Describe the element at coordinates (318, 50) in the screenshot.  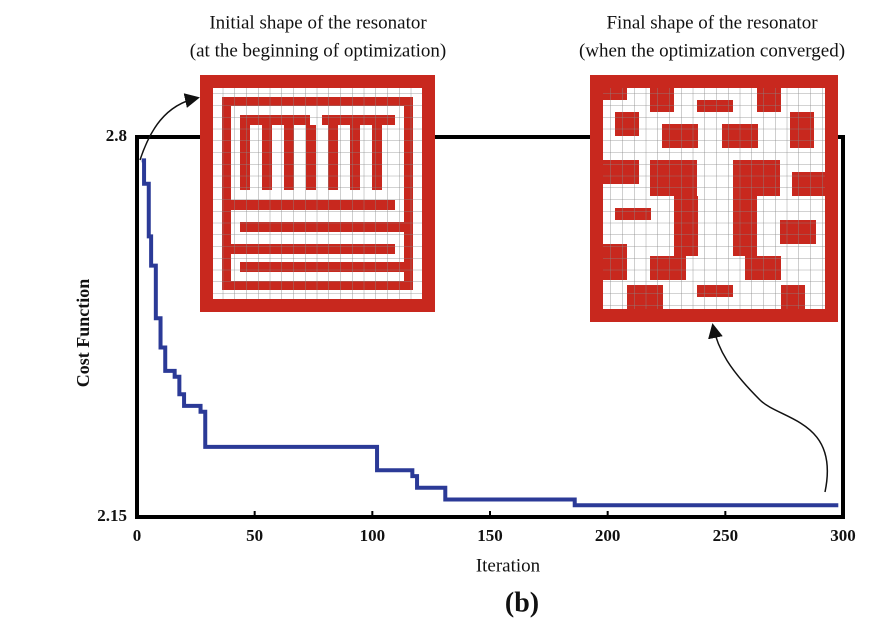
I see `annotation: (at the beginning of optimization)` at that location.